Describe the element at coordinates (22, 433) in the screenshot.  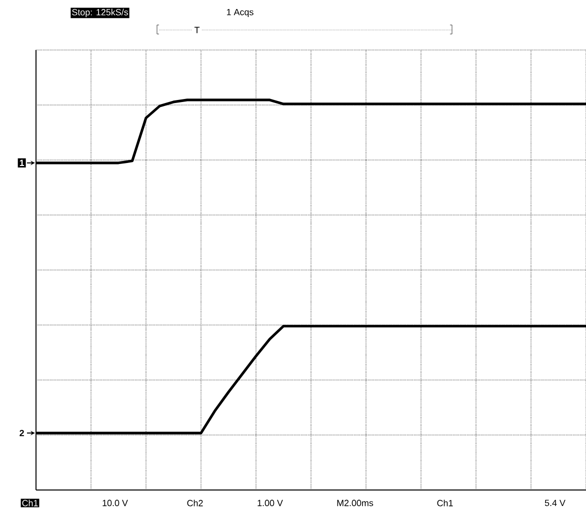
I see `legend-label: 2` at that location.